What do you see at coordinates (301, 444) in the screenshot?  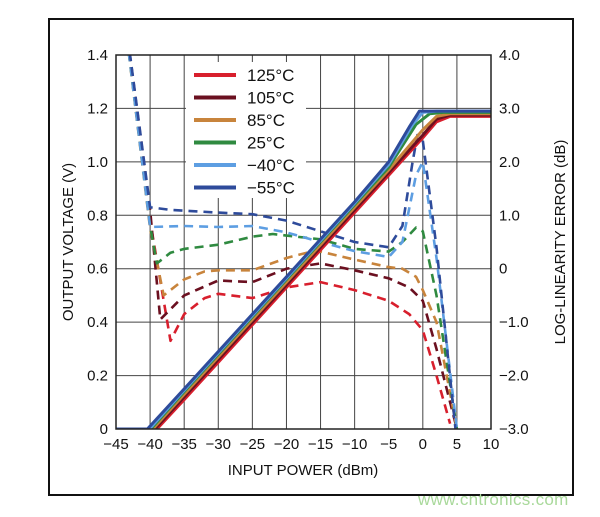 I see `x-tick-labels: −45 −40 −35 −30 −25 −20 −15 −10 −5 0 5 10` at bounding box center [301, 444].